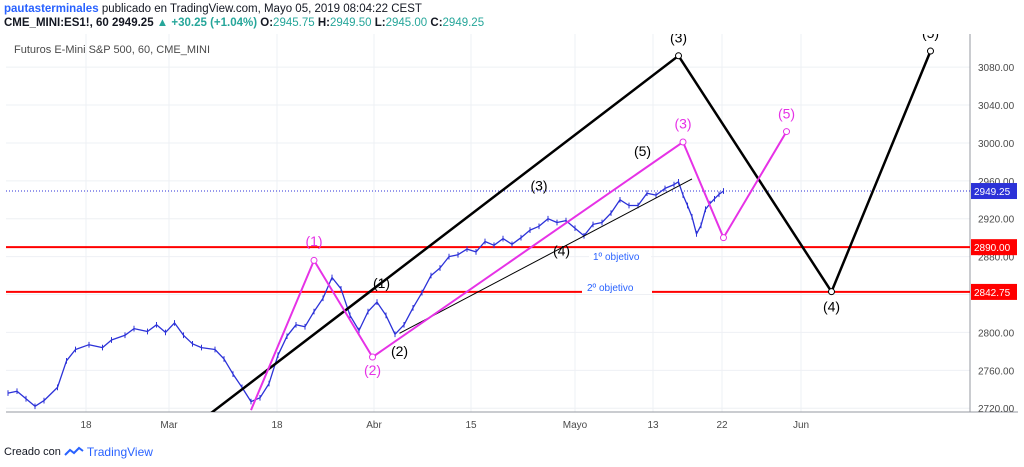 The width and height of the screenshot is (1024, 467). What do you see at coordinates (996, 68) in the screenshot?
I see `y-tick-label: 3080.00` at bounding box center [996, 68].